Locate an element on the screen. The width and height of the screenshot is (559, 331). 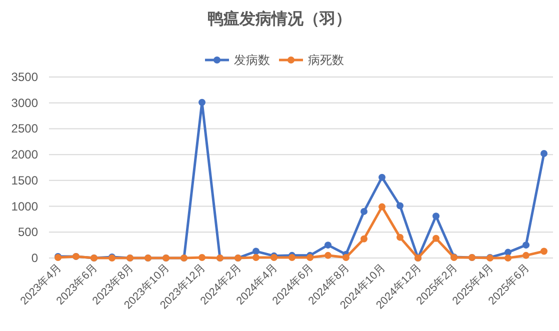
y-tick-label: 500 is located at coordinates (28, 232).